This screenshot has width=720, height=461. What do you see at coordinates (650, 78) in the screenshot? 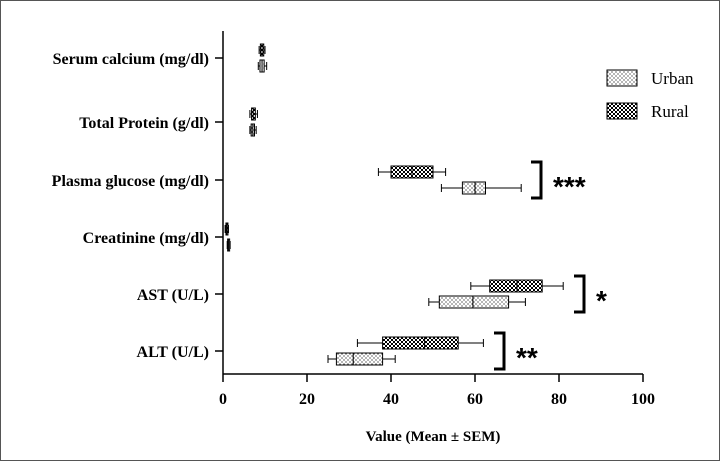
I see `legend-item-urban: Urban` at bounding box center [650, 78].